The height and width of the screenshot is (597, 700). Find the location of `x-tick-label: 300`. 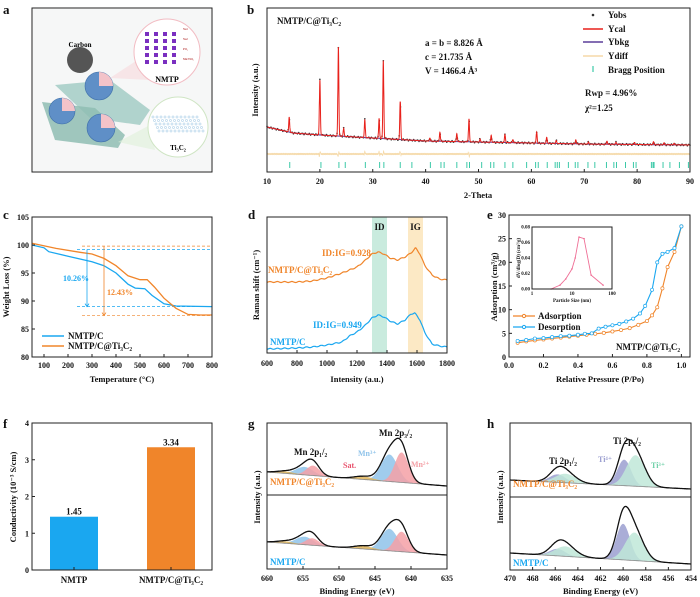

x-tick-label: 300 is located at coordinates (92, 365).